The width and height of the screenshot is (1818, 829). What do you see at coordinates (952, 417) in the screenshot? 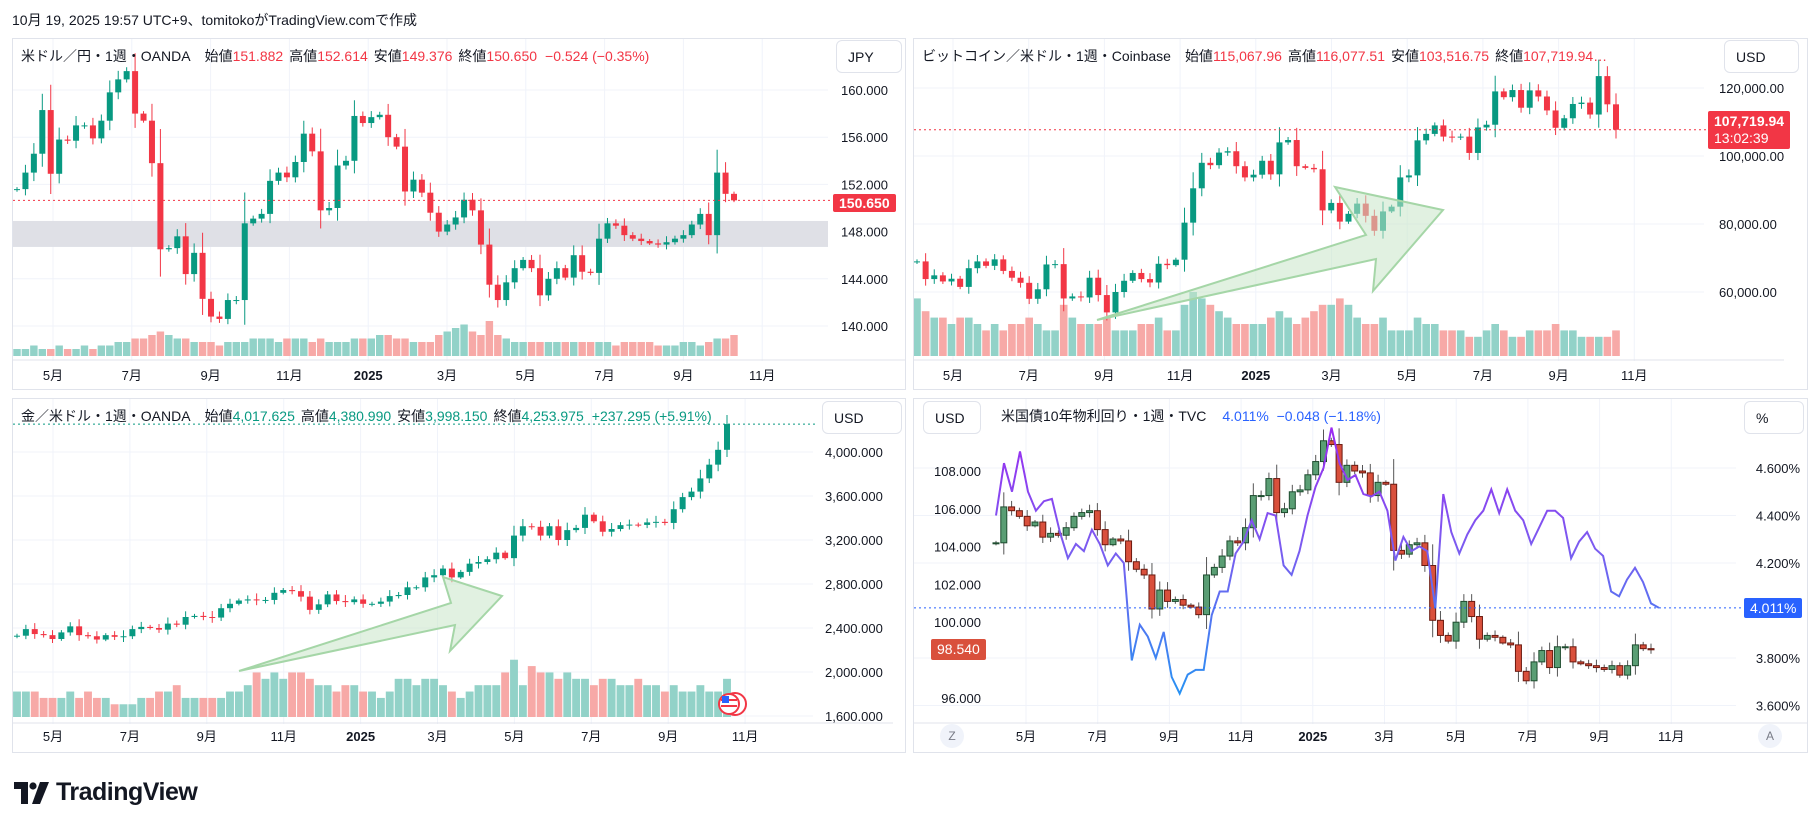
I see `left-currency-button: USD` at bounding box center [952, 417].